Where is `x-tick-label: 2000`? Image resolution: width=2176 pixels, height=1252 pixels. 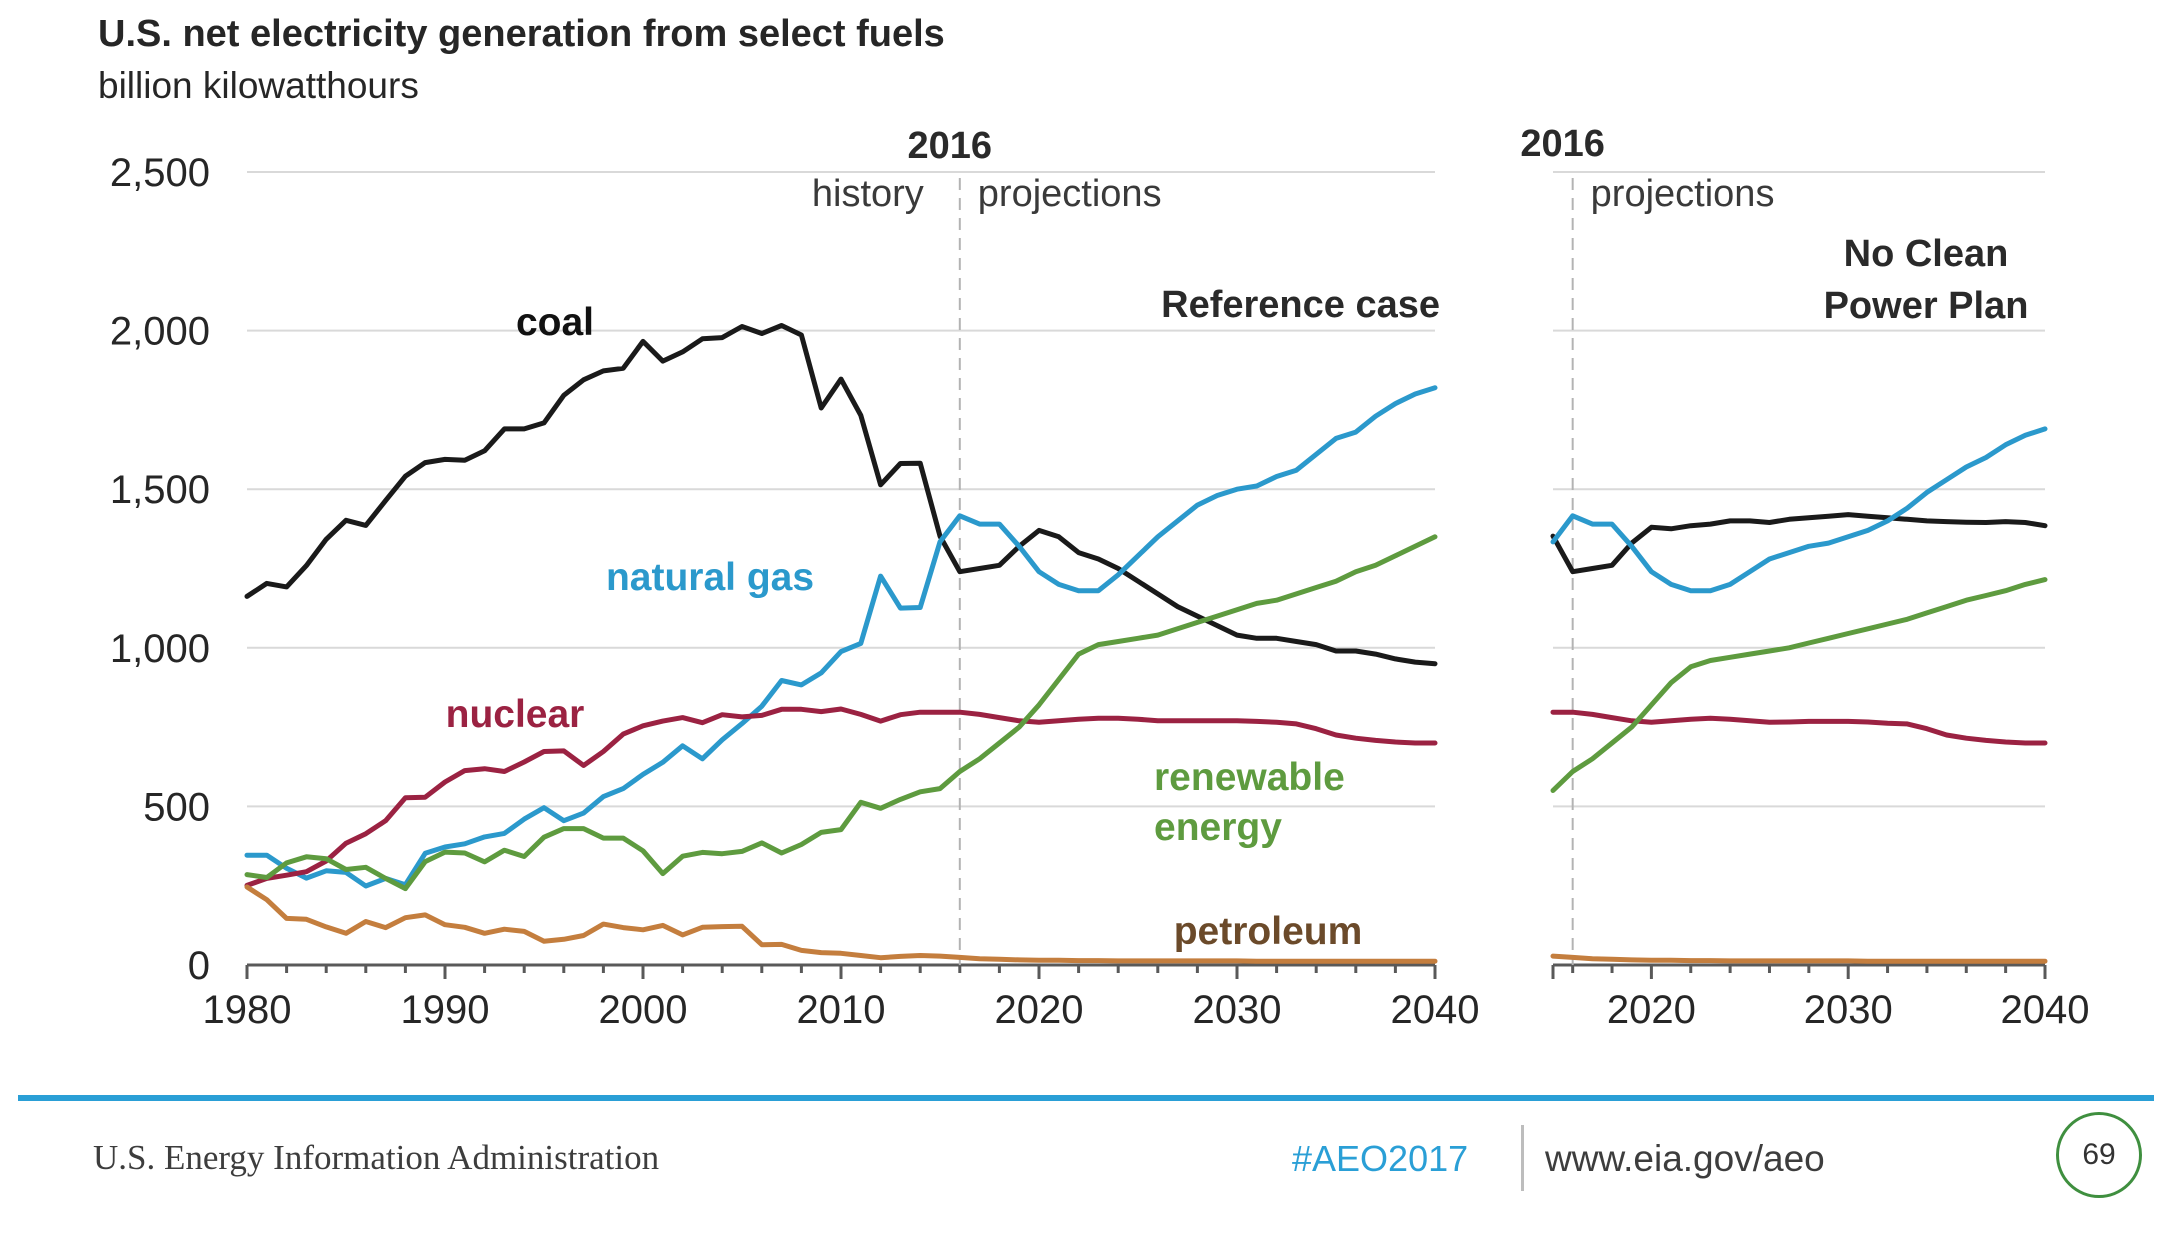
x-tick-label: 2000 is located at coordinates (643, 1010).